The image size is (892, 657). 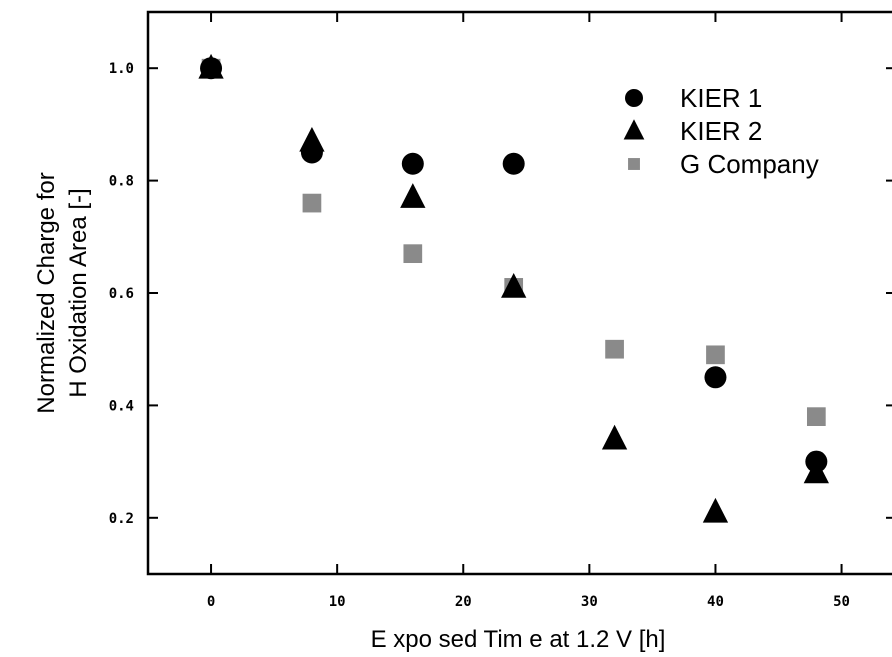 What do you see at coordinates (78, 292) in the screenshot?
I see `y-axis-label-line-2: H Oxidation Area [-]` at bounding box center [78, 292].